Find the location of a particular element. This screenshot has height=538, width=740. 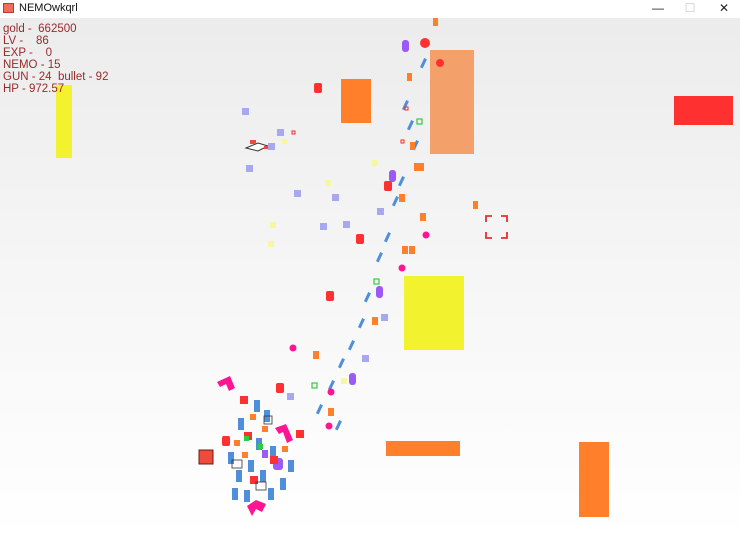

app-icon is located at coordinates (8, 8).